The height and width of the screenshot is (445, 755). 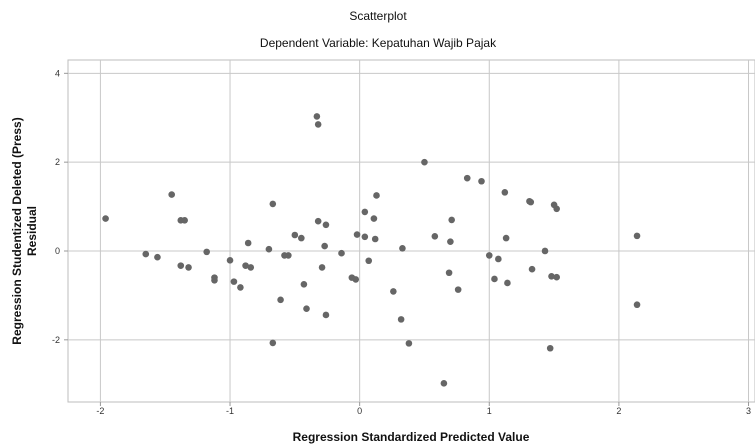 I want to click on y-tick-label: 4, so click(x=57, y=73).